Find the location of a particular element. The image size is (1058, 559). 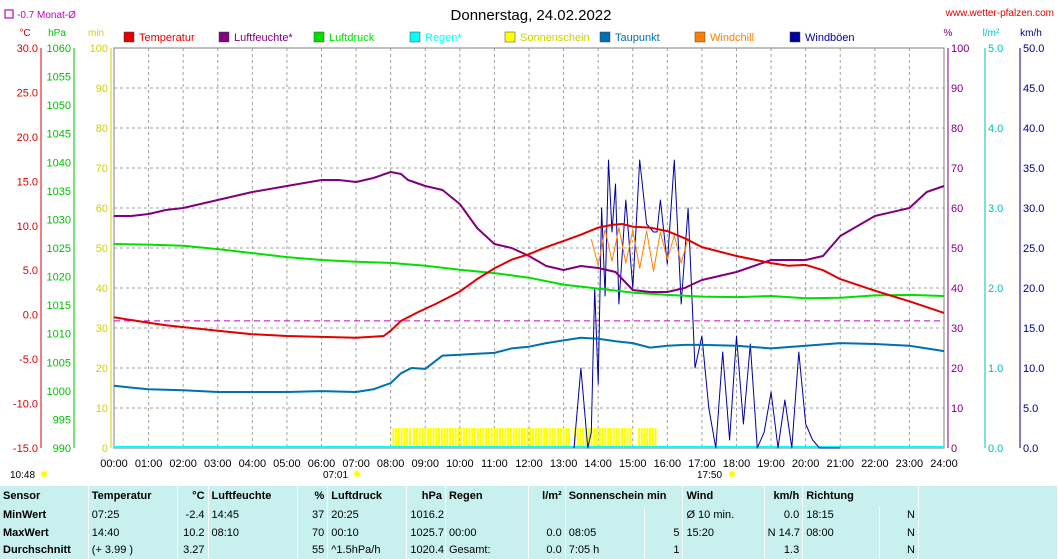

sun-tick-label: 70 is located at coordinates (102, 169).